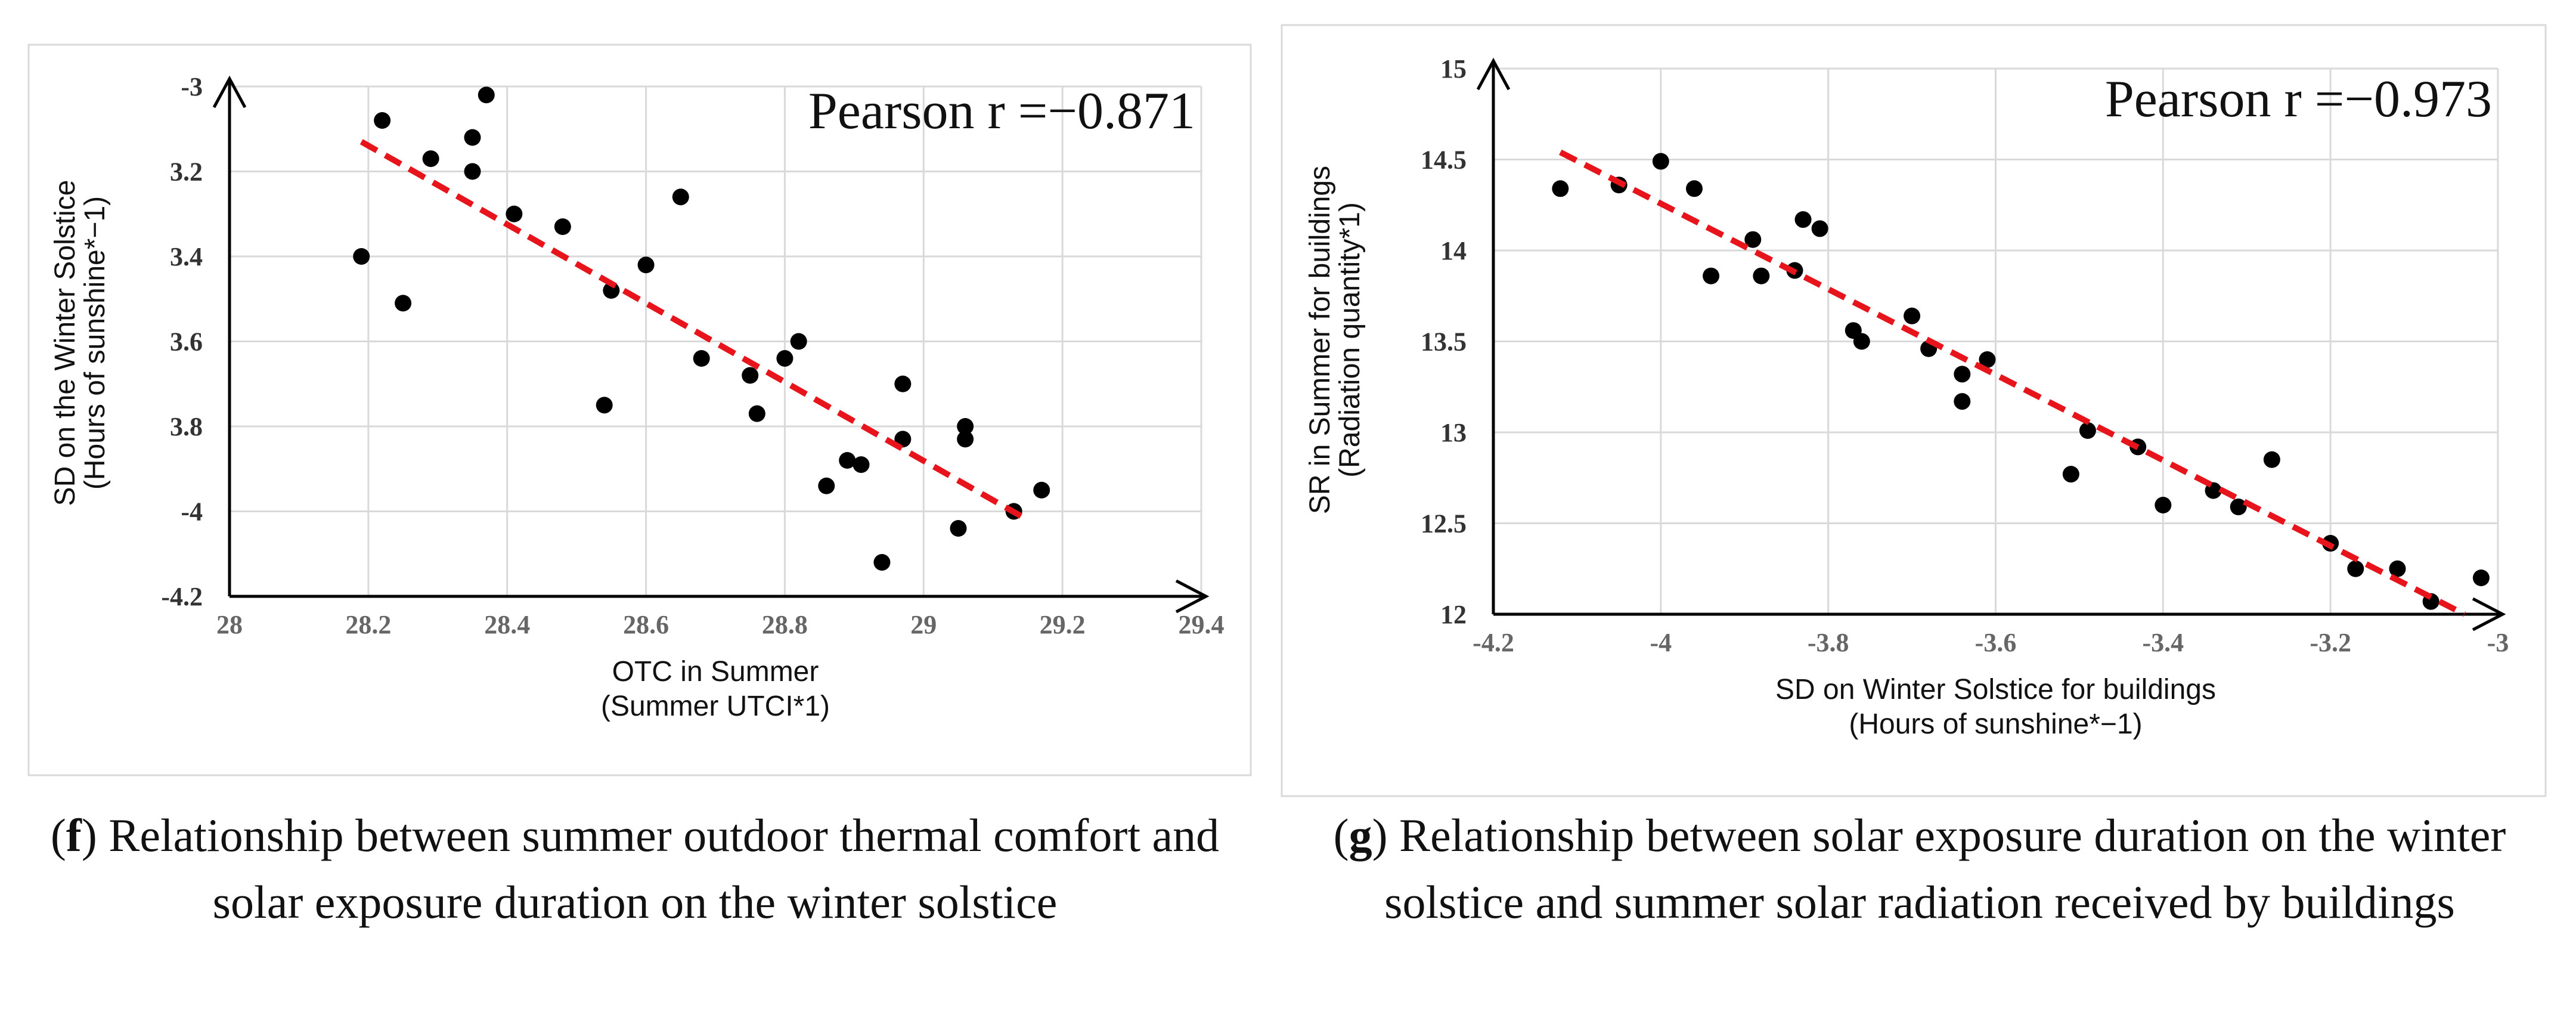 The image size is (2576, 1012). Describe the element at coordinates (229, 92) in the screenshot. I see `chart-f-y-arrow` at that location.